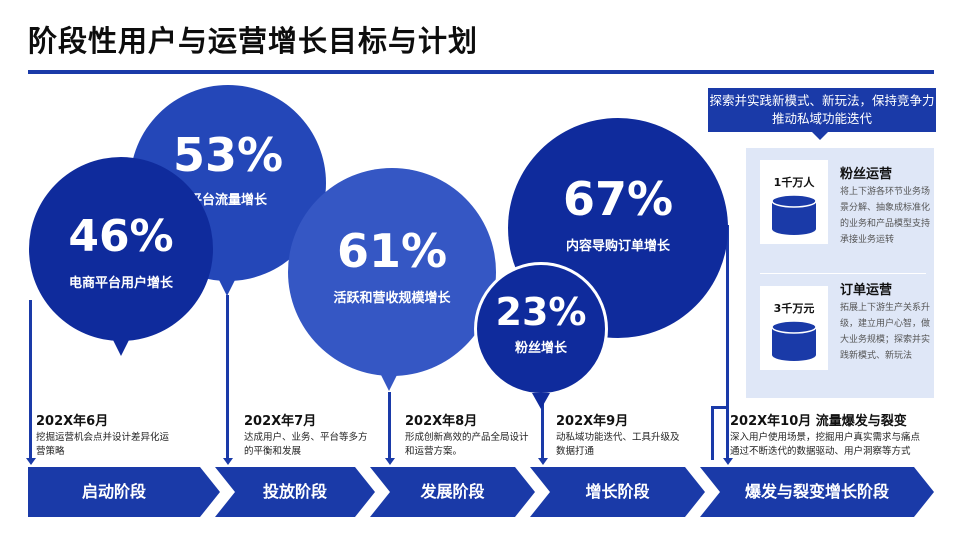  I want to click on bubble-fans: 23% 粉丝增长, so click(541, 329).